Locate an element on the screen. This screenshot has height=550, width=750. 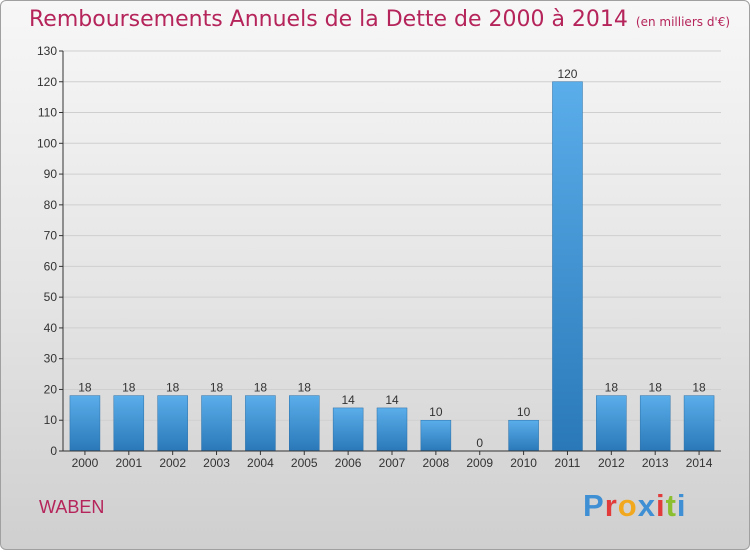
logo-letter: x is located at coordinates (646, 505).